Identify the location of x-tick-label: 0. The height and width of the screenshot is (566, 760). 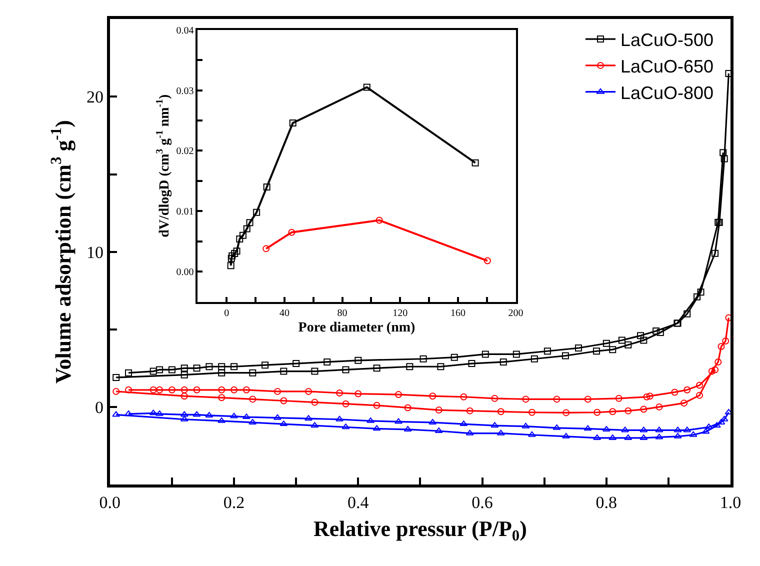
(227, 313).